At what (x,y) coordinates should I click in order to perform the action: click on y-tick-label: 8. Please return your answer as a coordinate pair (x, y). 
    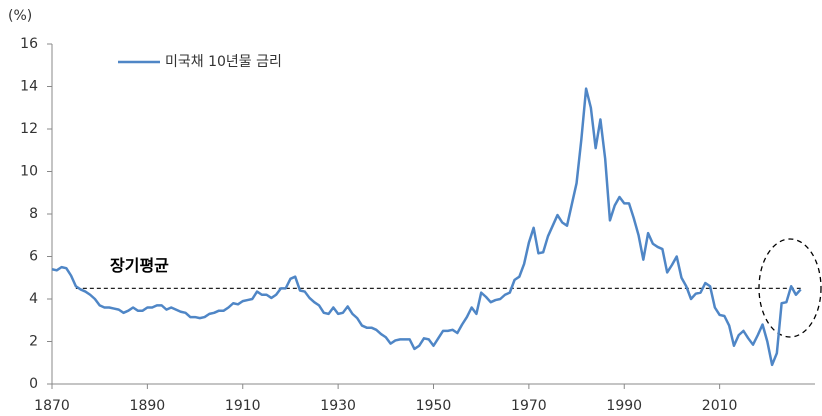
    Looking at the image, I should click on (33, 214).